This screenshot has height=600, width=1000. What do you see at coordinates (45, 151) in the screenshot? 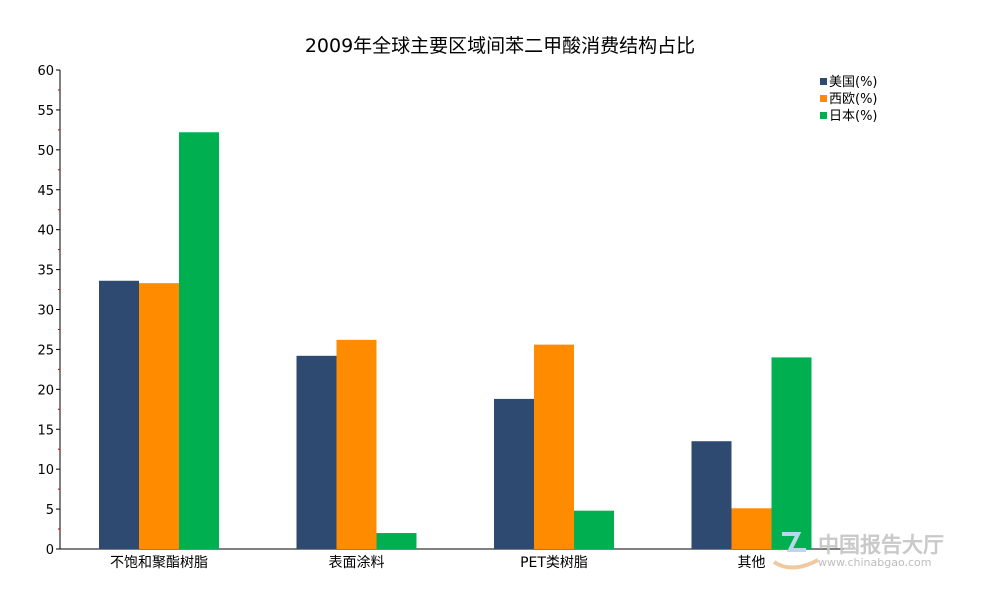
I see `y-tick-label: 50` at bounding box center [45, 151].